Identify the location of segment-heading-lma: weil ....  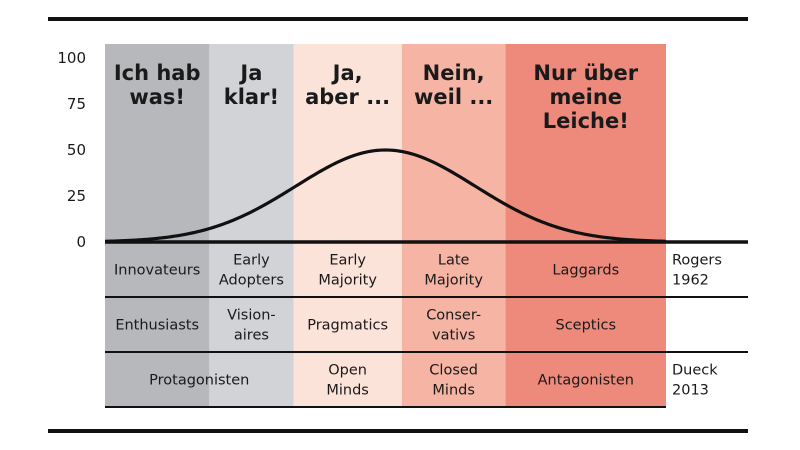
(453, 97).